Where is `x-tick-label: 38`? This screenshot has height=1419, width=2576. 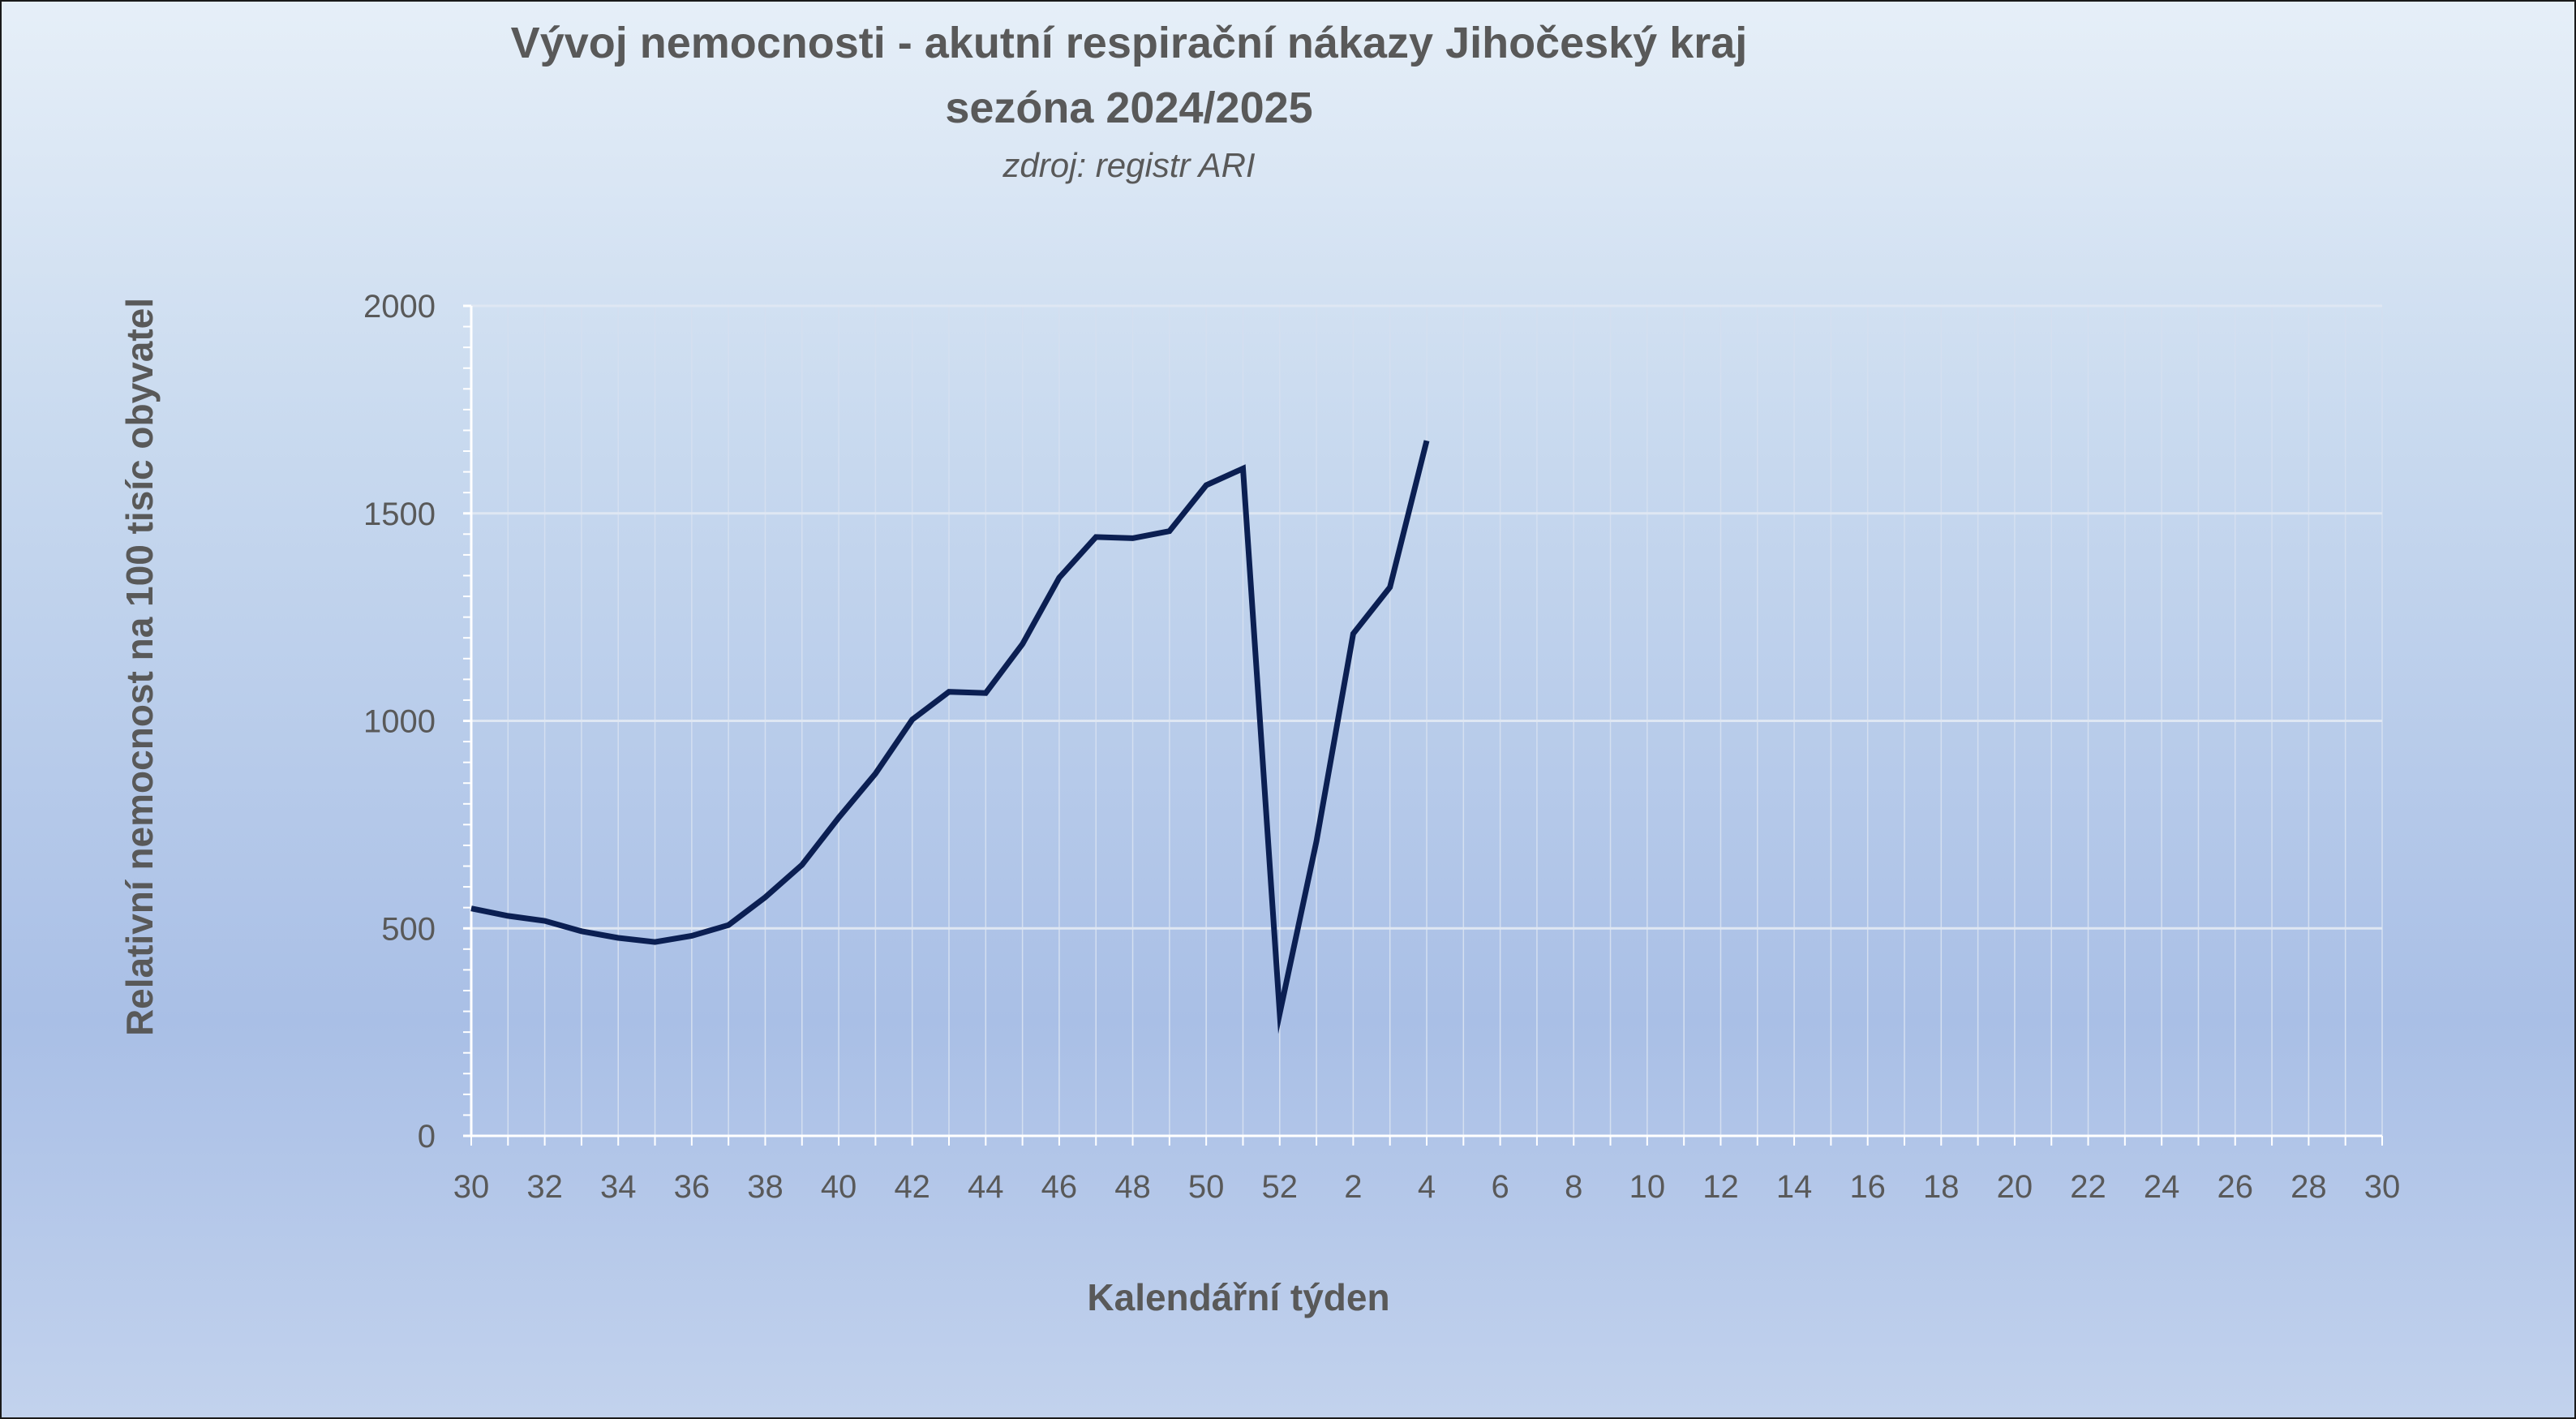
x-tick-label: 38 is located at coordinates (765, 1187).